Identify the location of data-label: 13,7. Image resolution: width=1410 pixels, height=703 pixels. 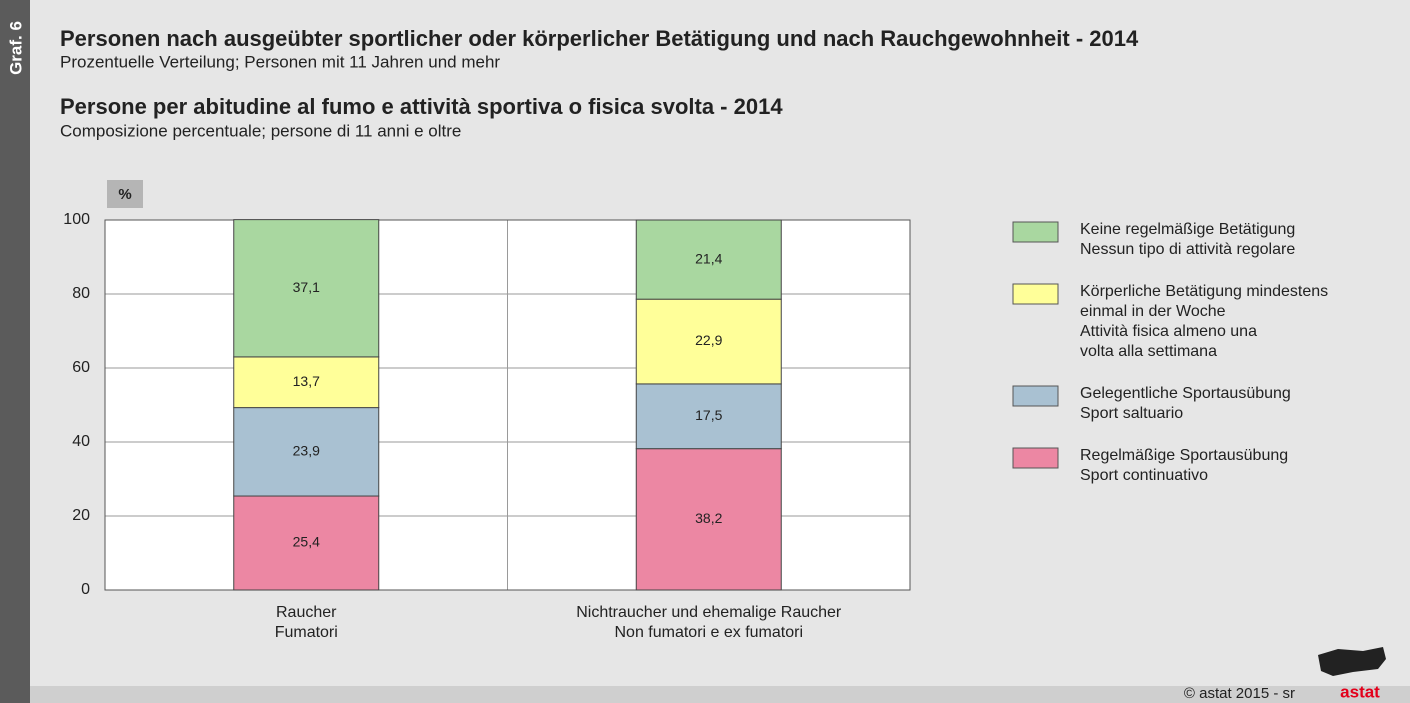
(306, 381).